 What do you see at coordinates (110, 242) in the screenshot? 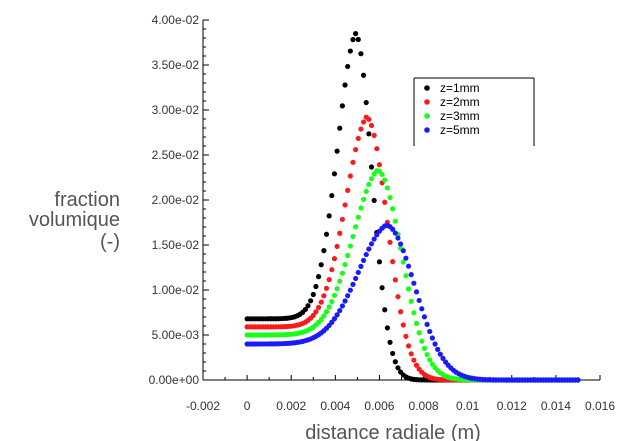
I see `y-axis-title-line: (-)` at bounding box center [110, 242].